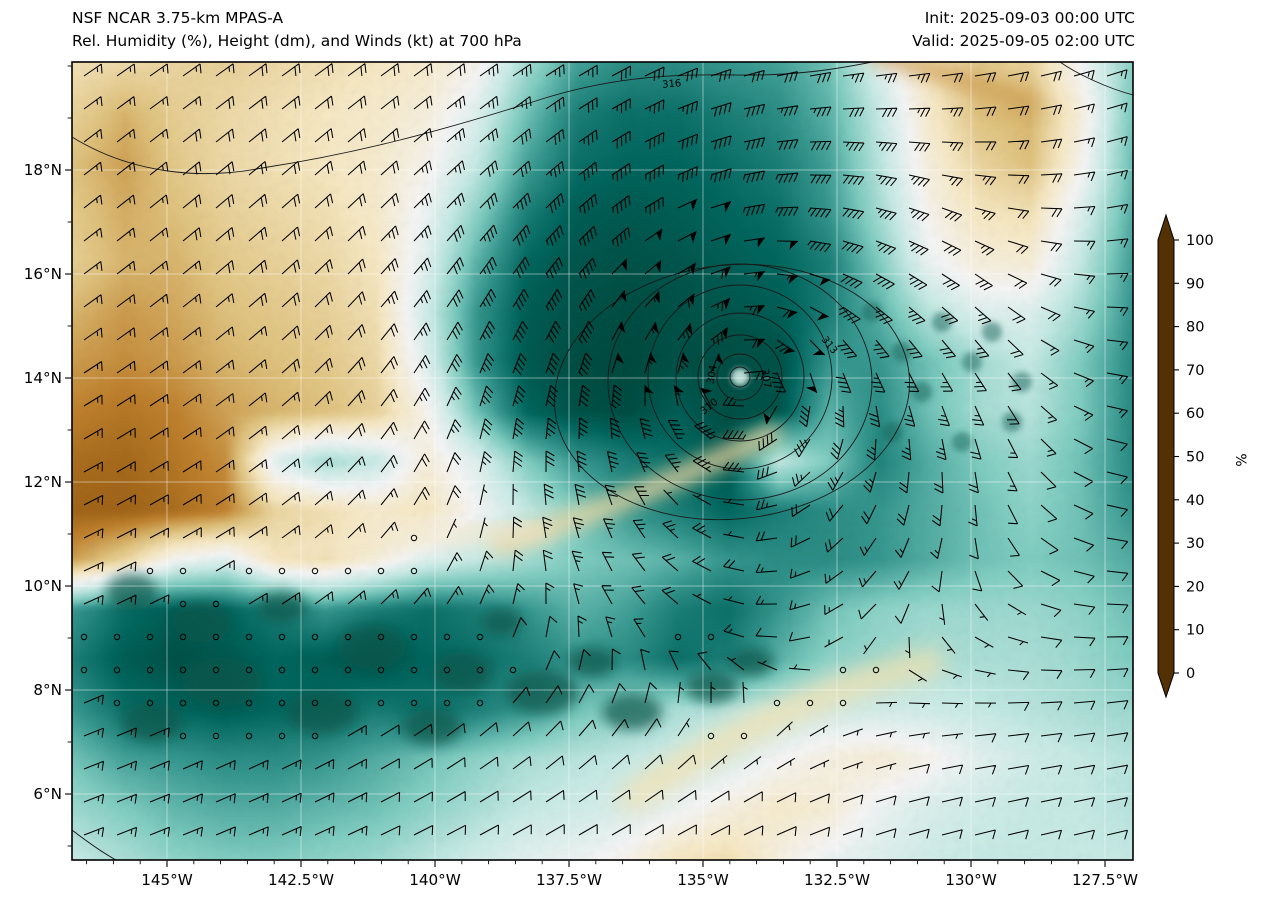 This screenshot has width=1262, height=904. What do you see at coordinates (1195, 284) in the screenshot?
I see `colorbar-tick-label: 90` at bounding box center [1195, 284].